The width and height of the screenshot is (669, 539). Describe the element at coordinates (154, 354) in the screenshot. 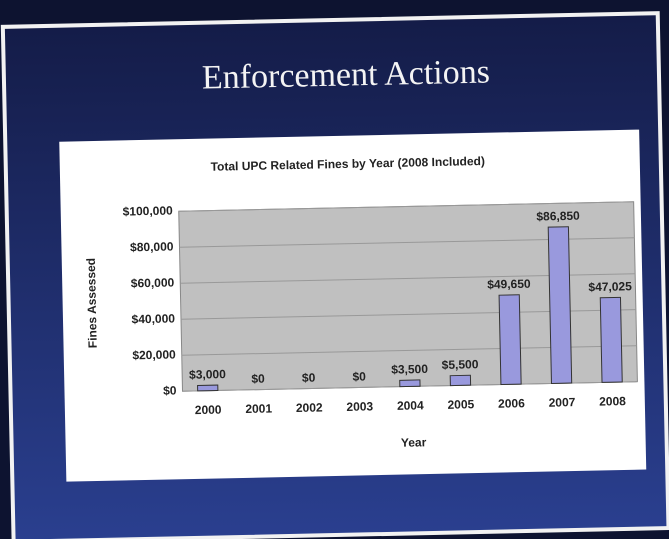

I see `y-tick-label: $20,000` at that location.